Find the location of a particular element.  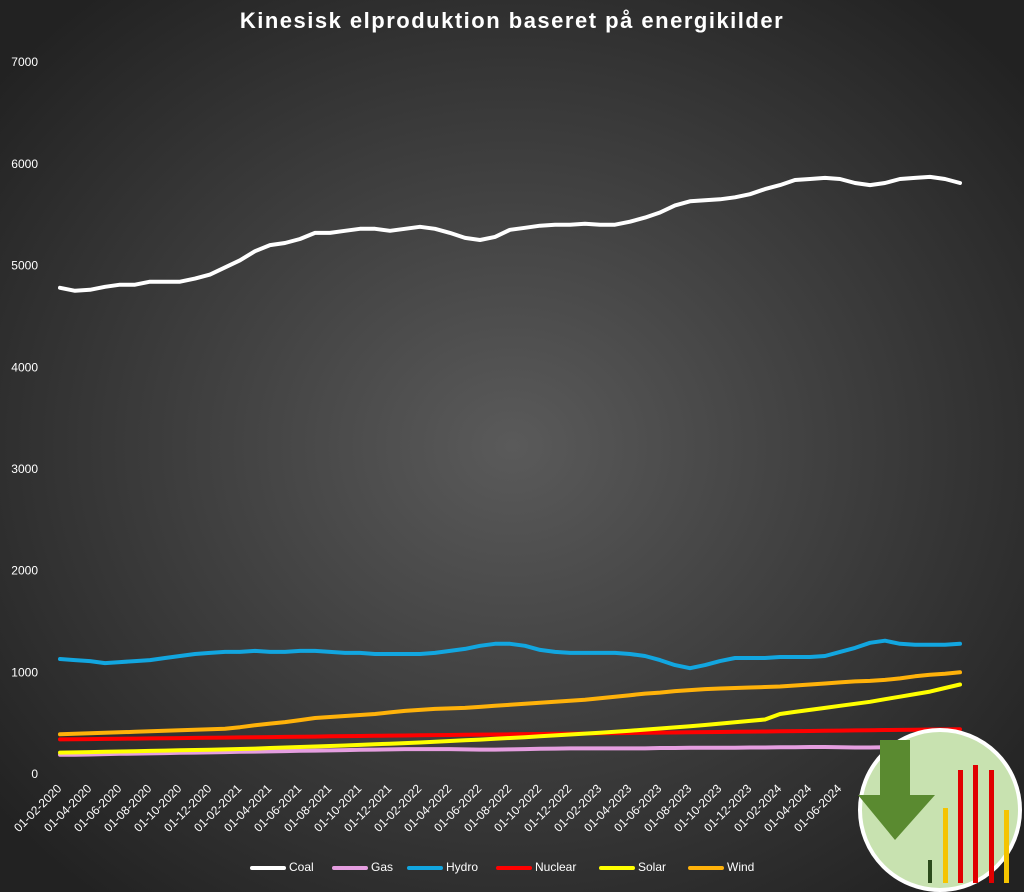

legend-label: Hydro is located at coordinates (462, 867).